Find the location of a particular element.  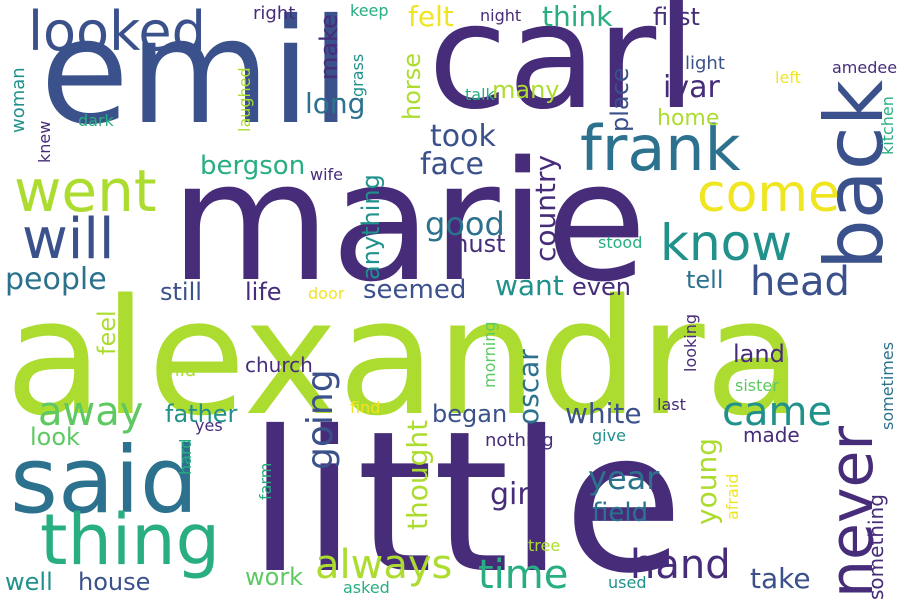

word-house: house is located at coordinates (114, 582).